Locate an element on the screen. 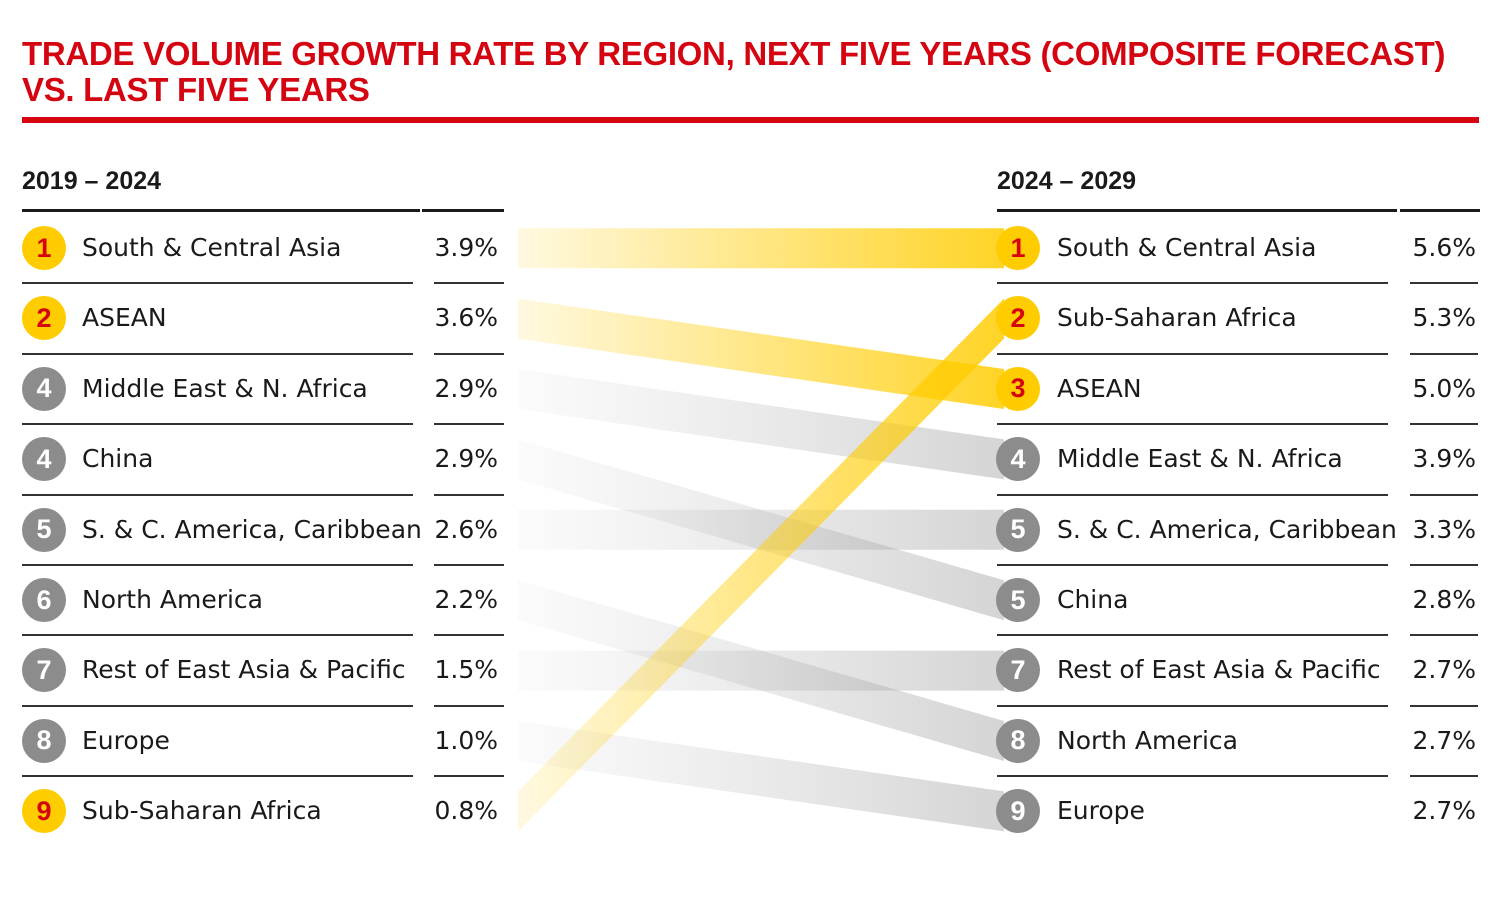 Image resolution: width=1500 pixels, height=900 pixels. growth-value: 5.3% is located at coordinates (1444, 318).